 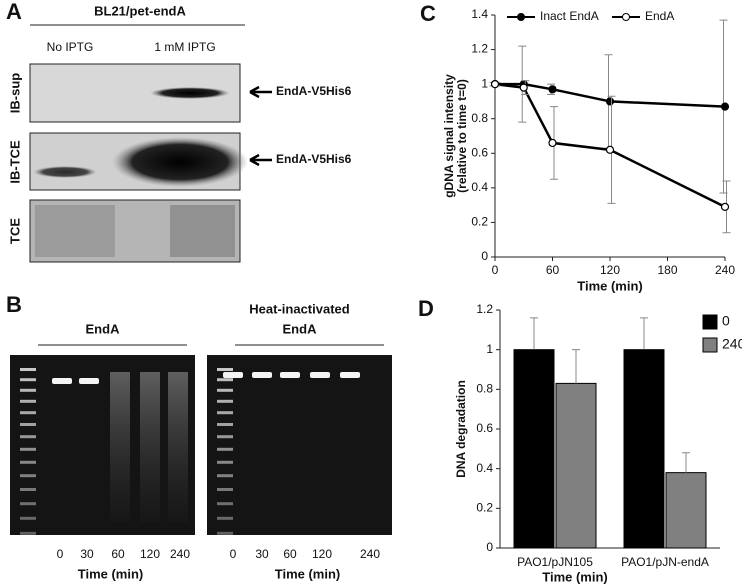 What do you see at coordinates (555, 562) in the screenshot?
I see `x-tick-label: PAO1/pJN105` at bounding box center [555, 562].